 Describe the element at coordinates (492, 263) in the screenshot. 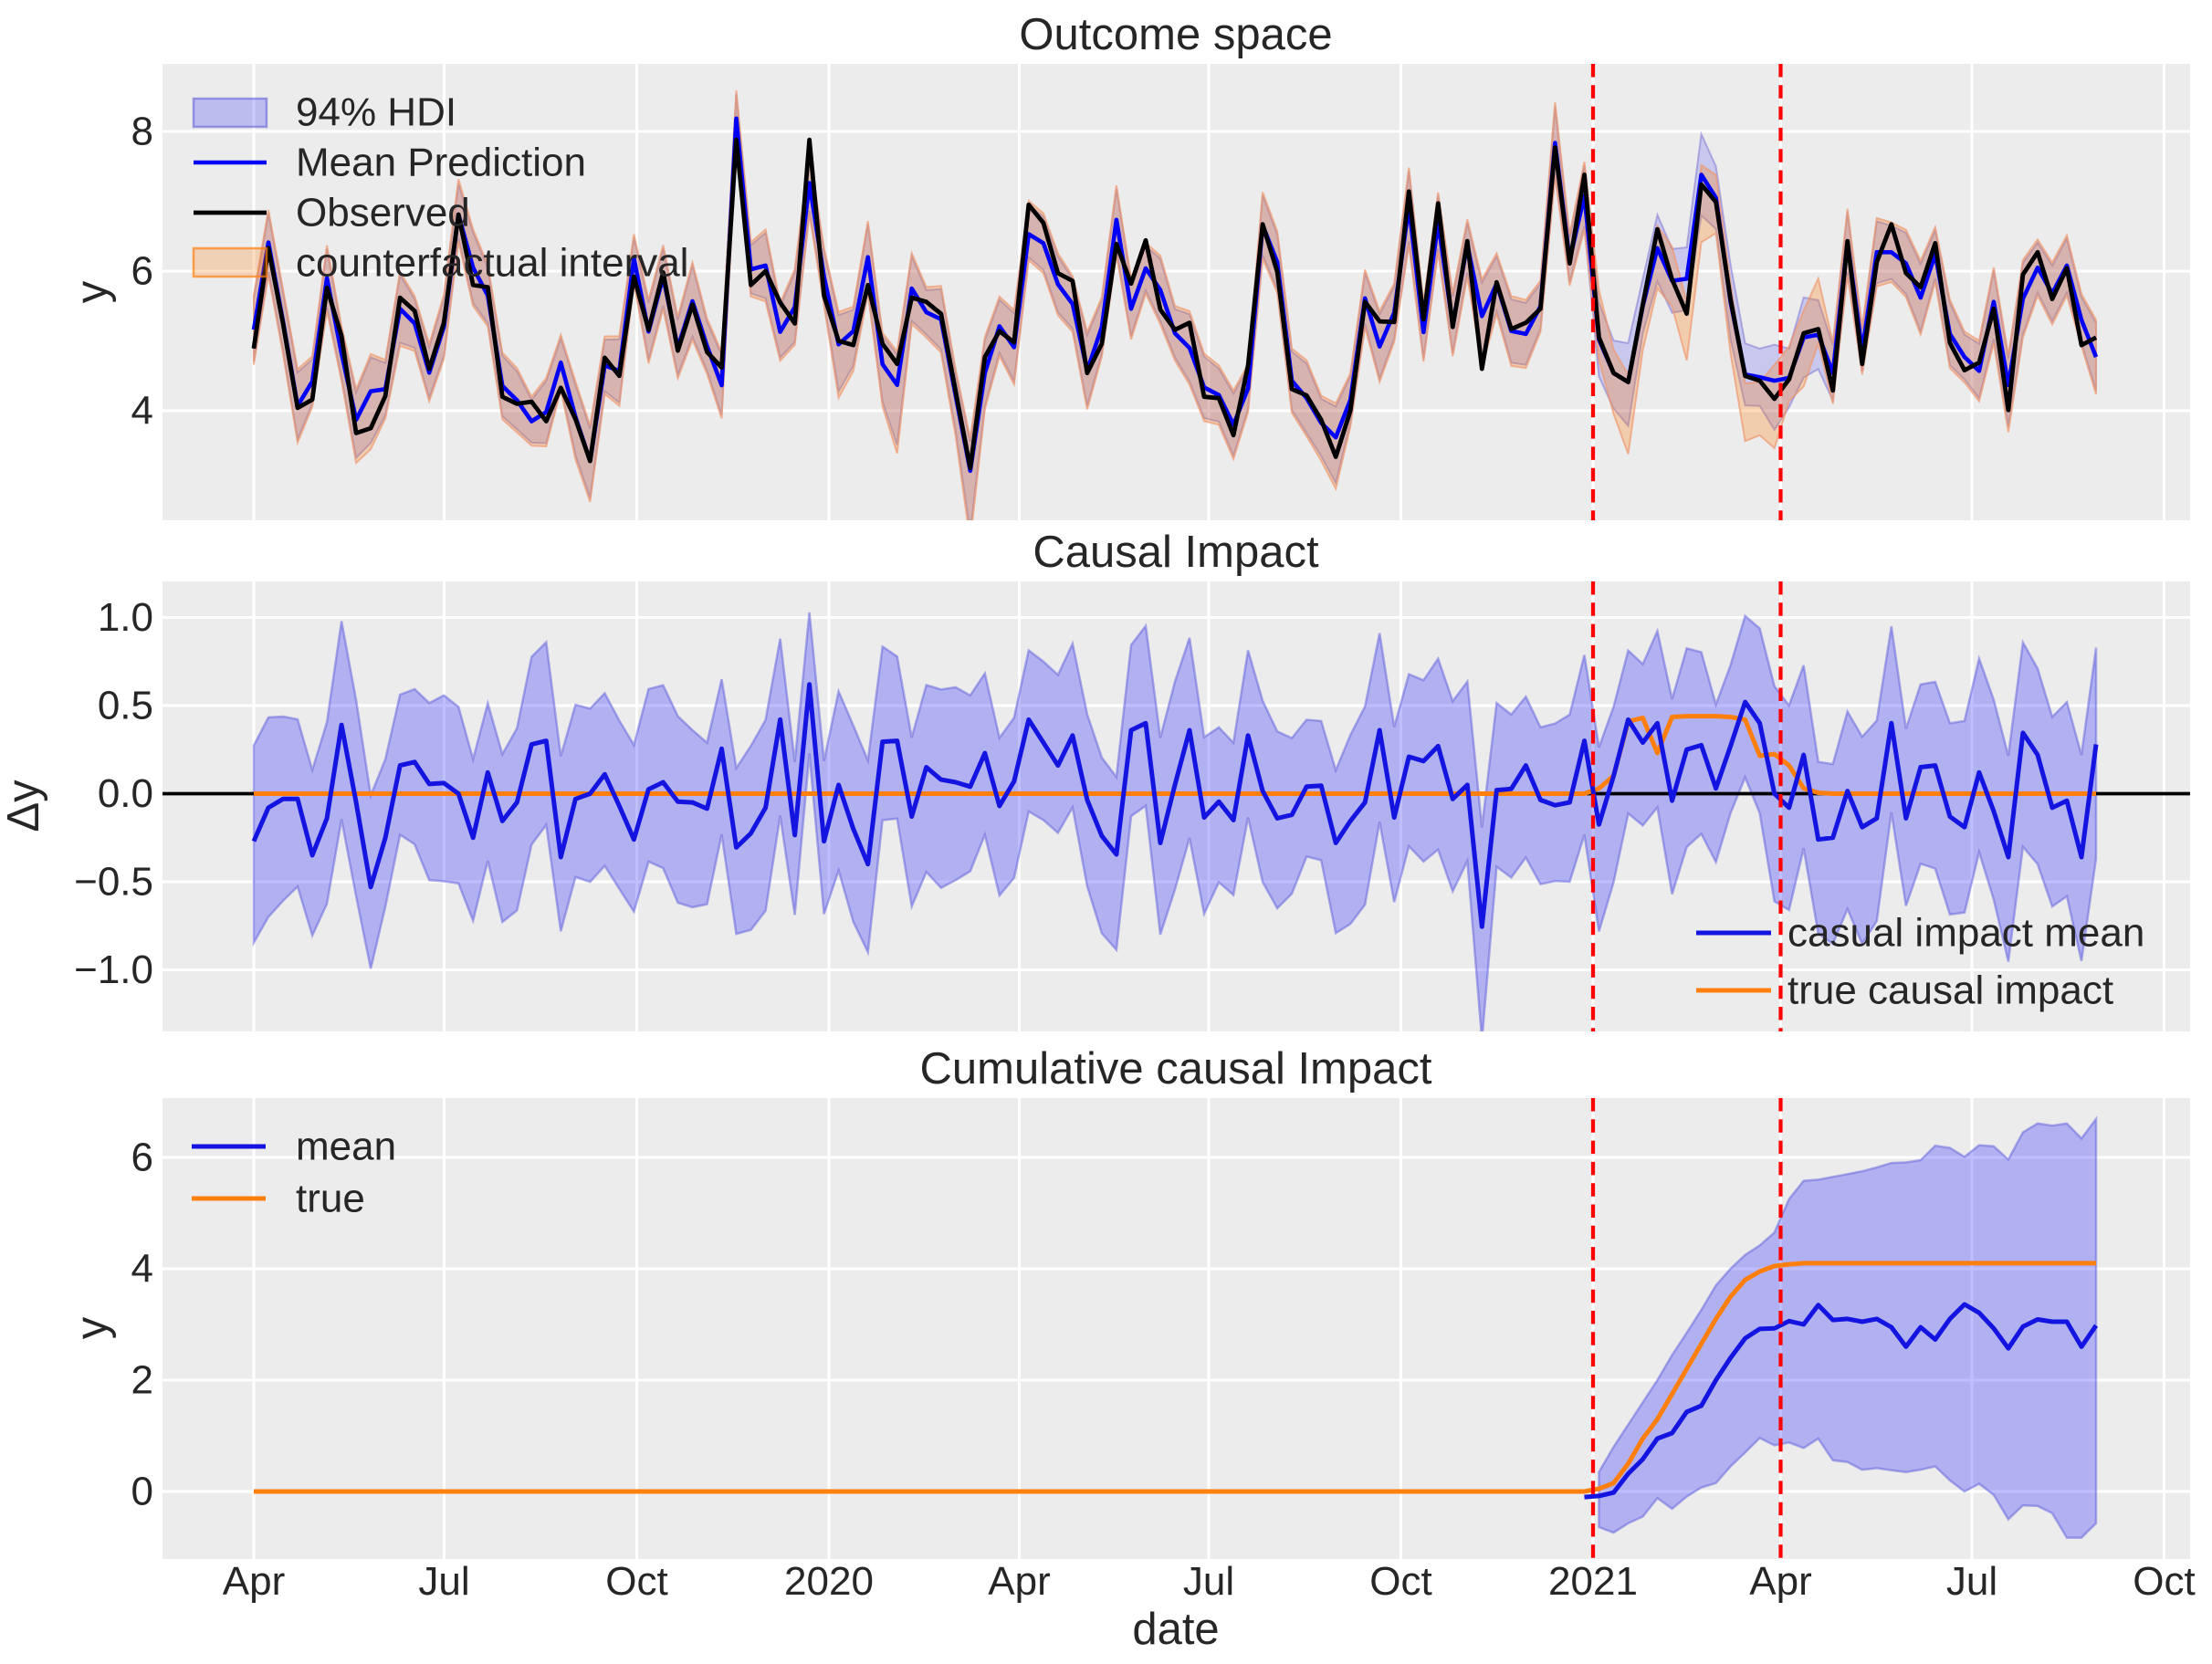

I see `svg-text: counterfactual interval` at that location.